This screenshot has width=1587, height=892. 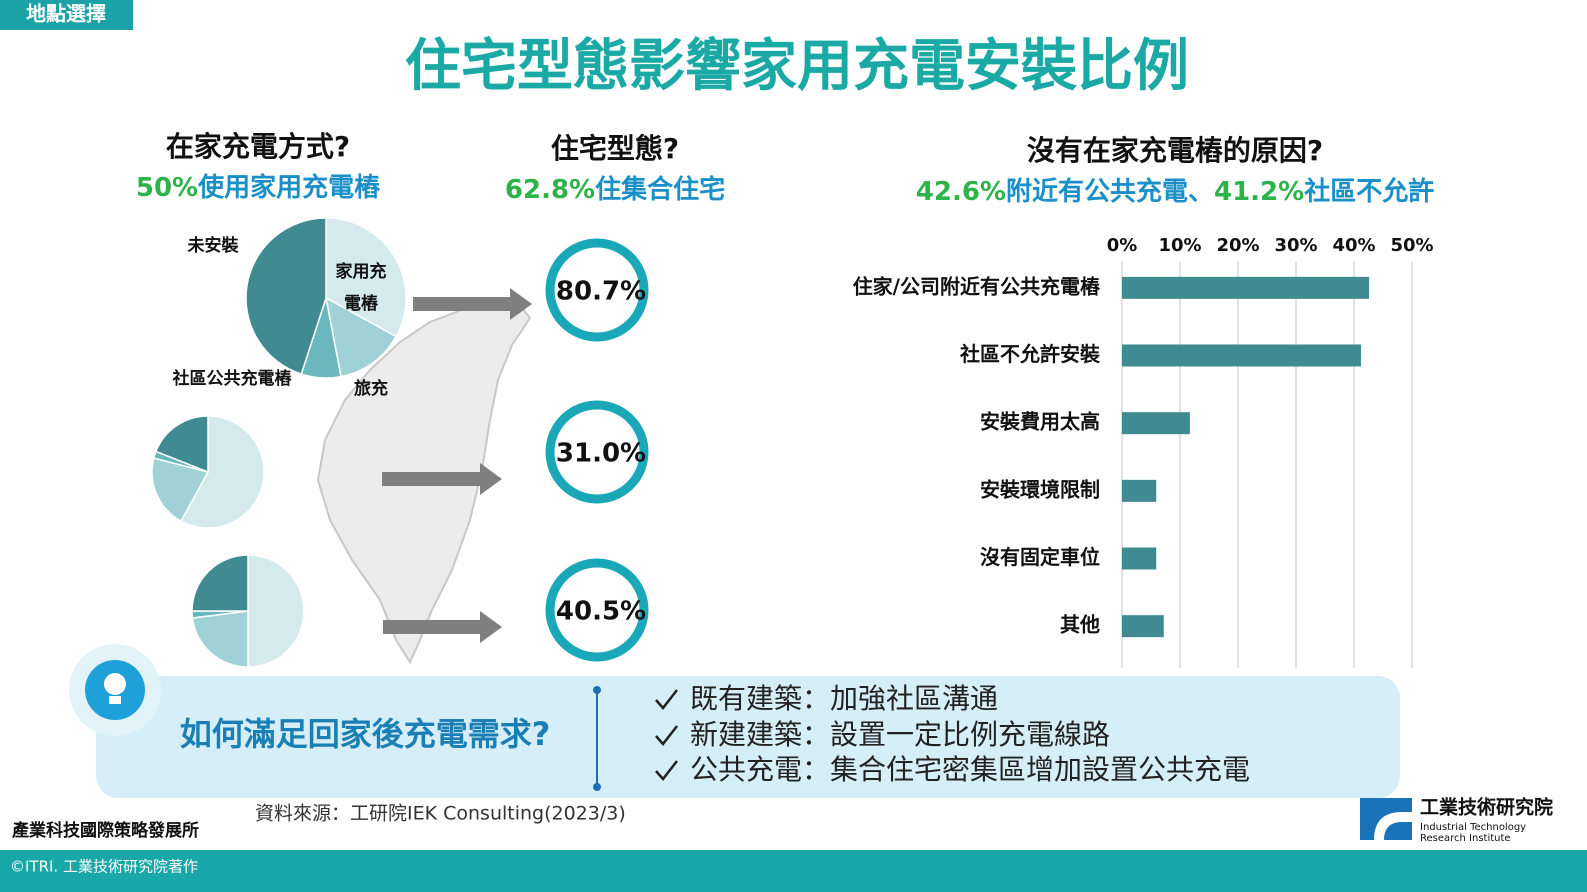 I want to click on bar-title: 沒有在家充電樁的原因?, so click(x=1175, y=150).